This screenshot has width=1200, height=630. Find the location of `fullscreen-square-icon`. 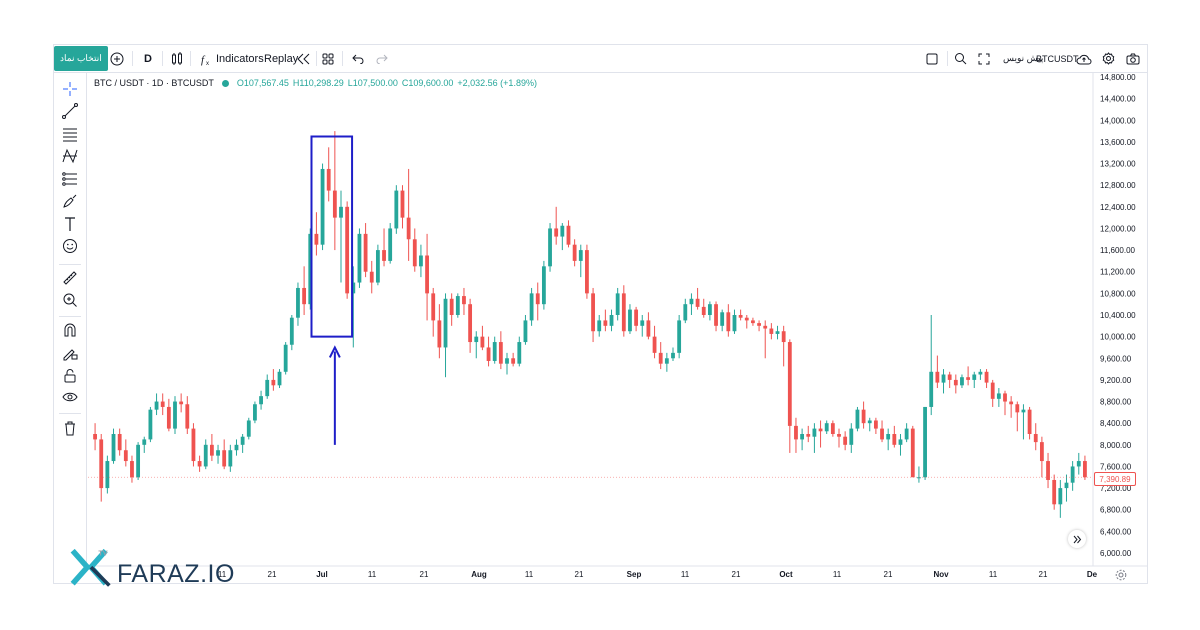

fullscreen-square-icon is located at coordinates (932, 58).